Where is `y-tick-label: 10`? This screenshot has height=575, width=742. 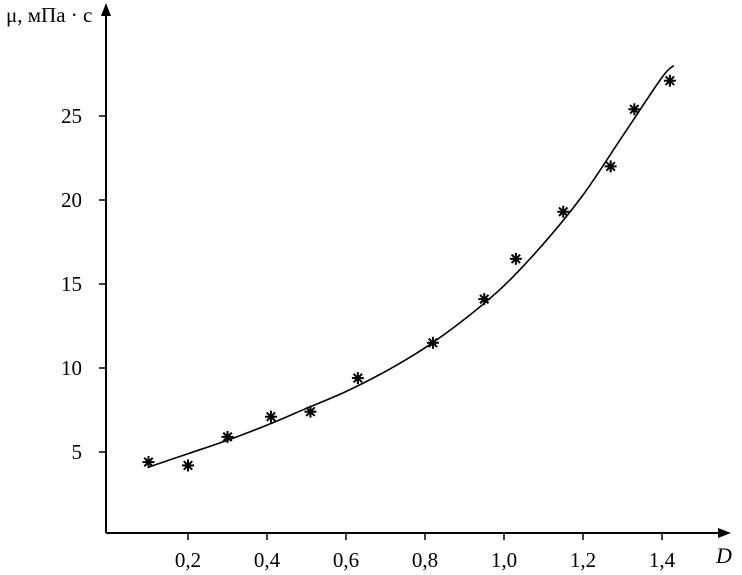 y-tick-label: 10 is located at coordinates (71, 368).